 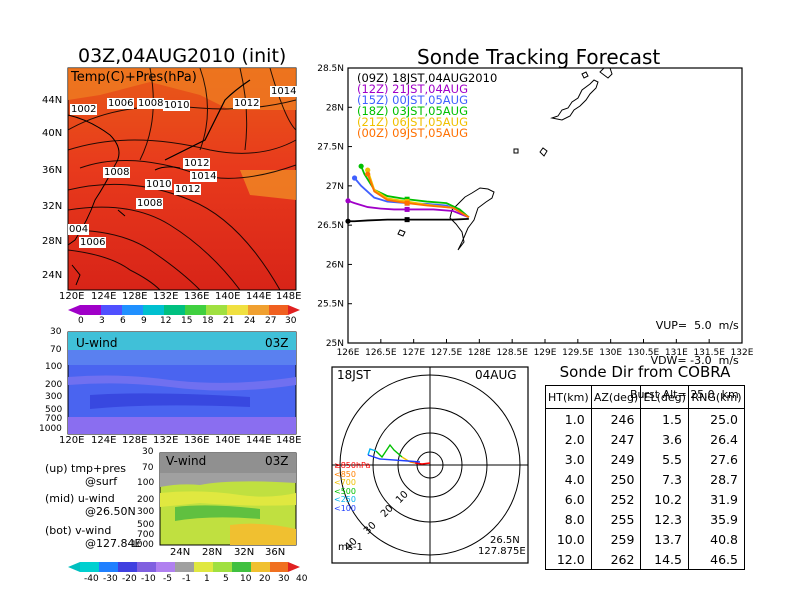 What do you see at coordinates (80, 498) in the screenshot?
I see `legend-mid-line: (mid) u-wind` at bounding box center [80, 498].